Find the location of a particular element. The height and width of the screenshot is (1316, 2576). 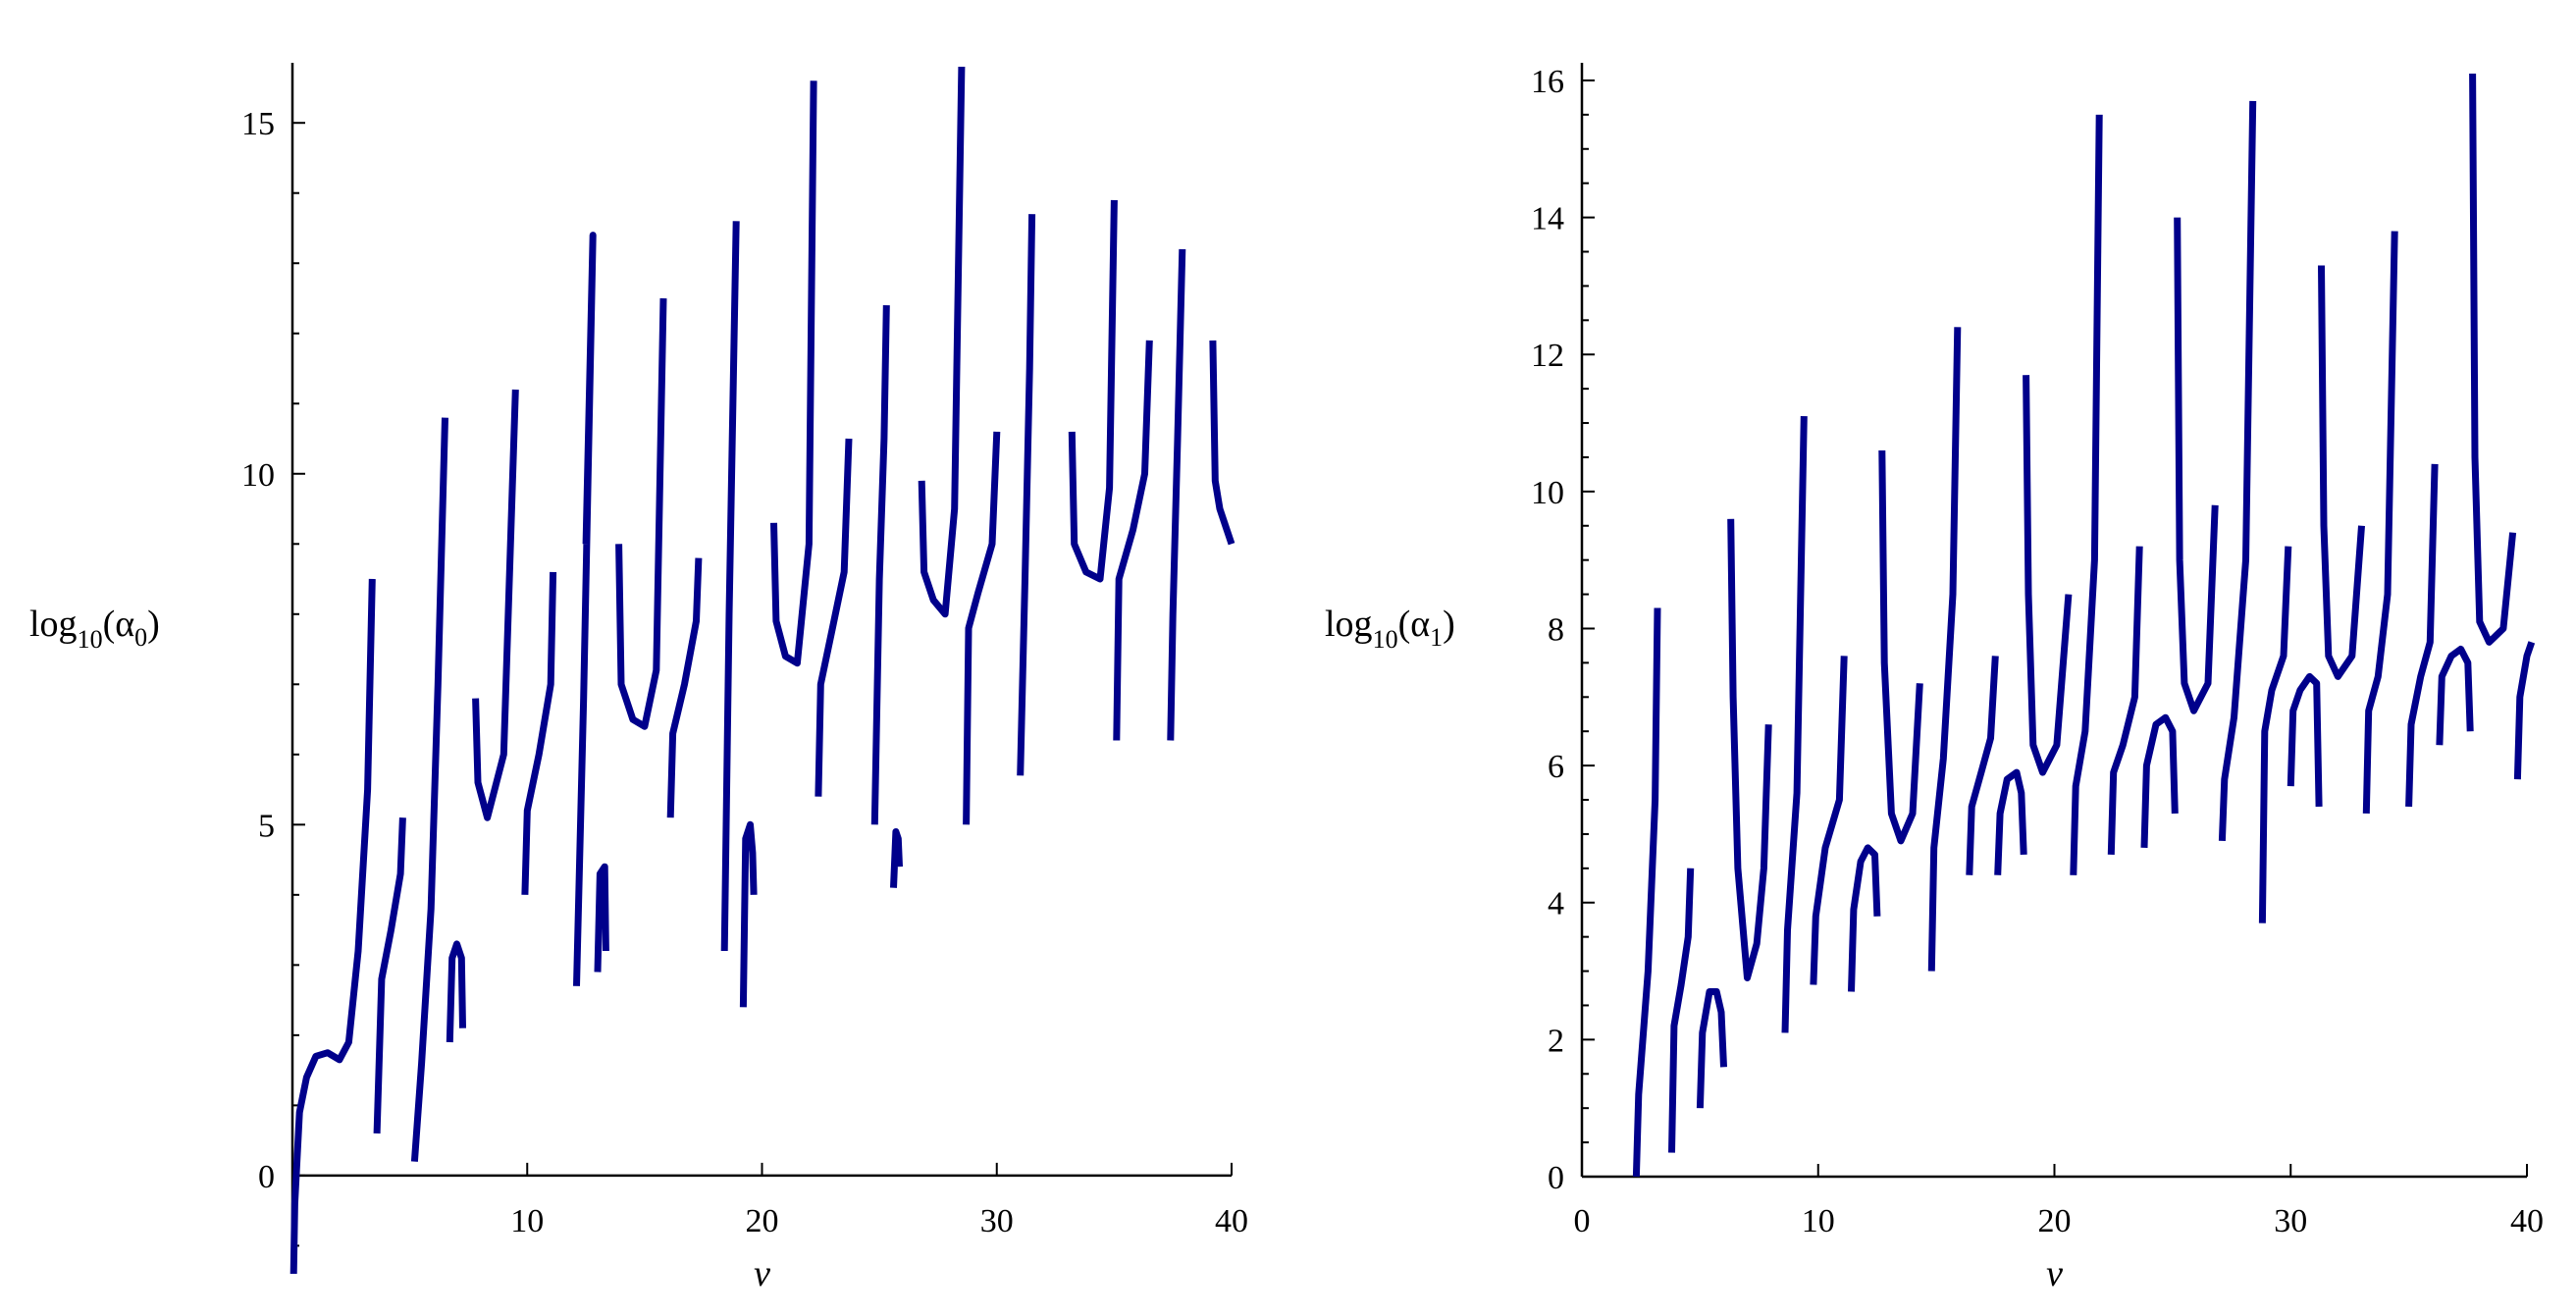

y-label-index: 1 is located at coordinates (1436, 637).